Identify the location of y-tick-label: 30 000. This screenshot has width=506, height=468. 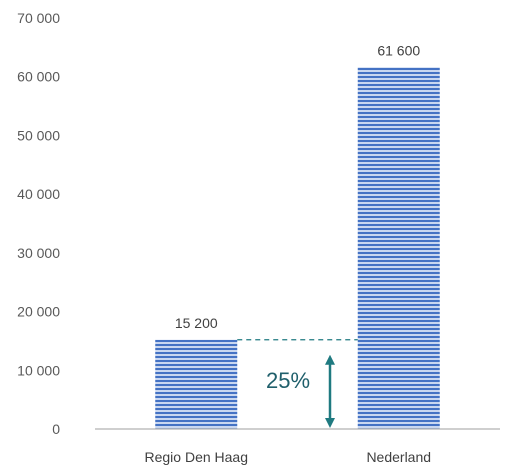
(38, 253).